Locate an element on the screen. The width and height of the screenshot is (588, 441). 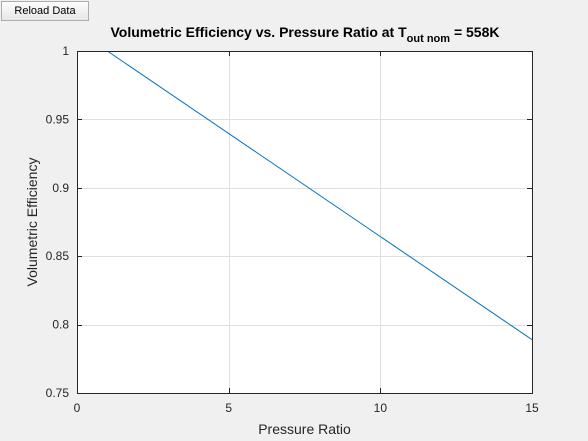
y-tick-label: 0.8 is located at coordinates (60, 325).